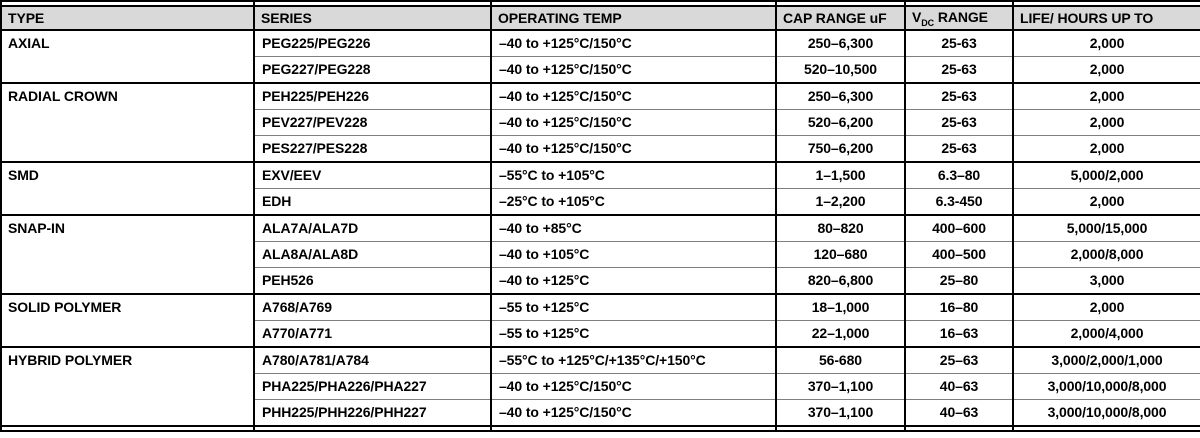 The height and width of the screenshot is (438, 1200). What do you see at coordinates (840, 18) in the screenshot?
I see `column-header-cap-range: CAP RANGE uF` at bounding box center [840, 18].